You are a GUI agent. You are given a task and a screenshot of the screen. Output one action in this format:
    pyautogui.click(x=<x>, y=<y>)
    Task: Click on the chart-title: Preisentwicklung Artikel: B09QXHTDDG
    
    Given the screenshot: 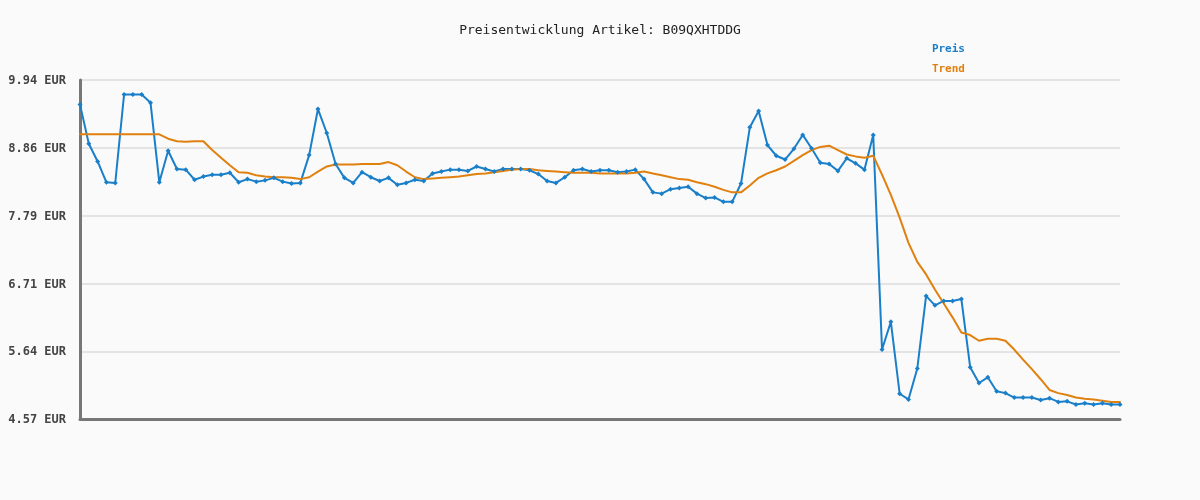 What is the action you would take?
    pyautogui.click(x=600, y=29)
    